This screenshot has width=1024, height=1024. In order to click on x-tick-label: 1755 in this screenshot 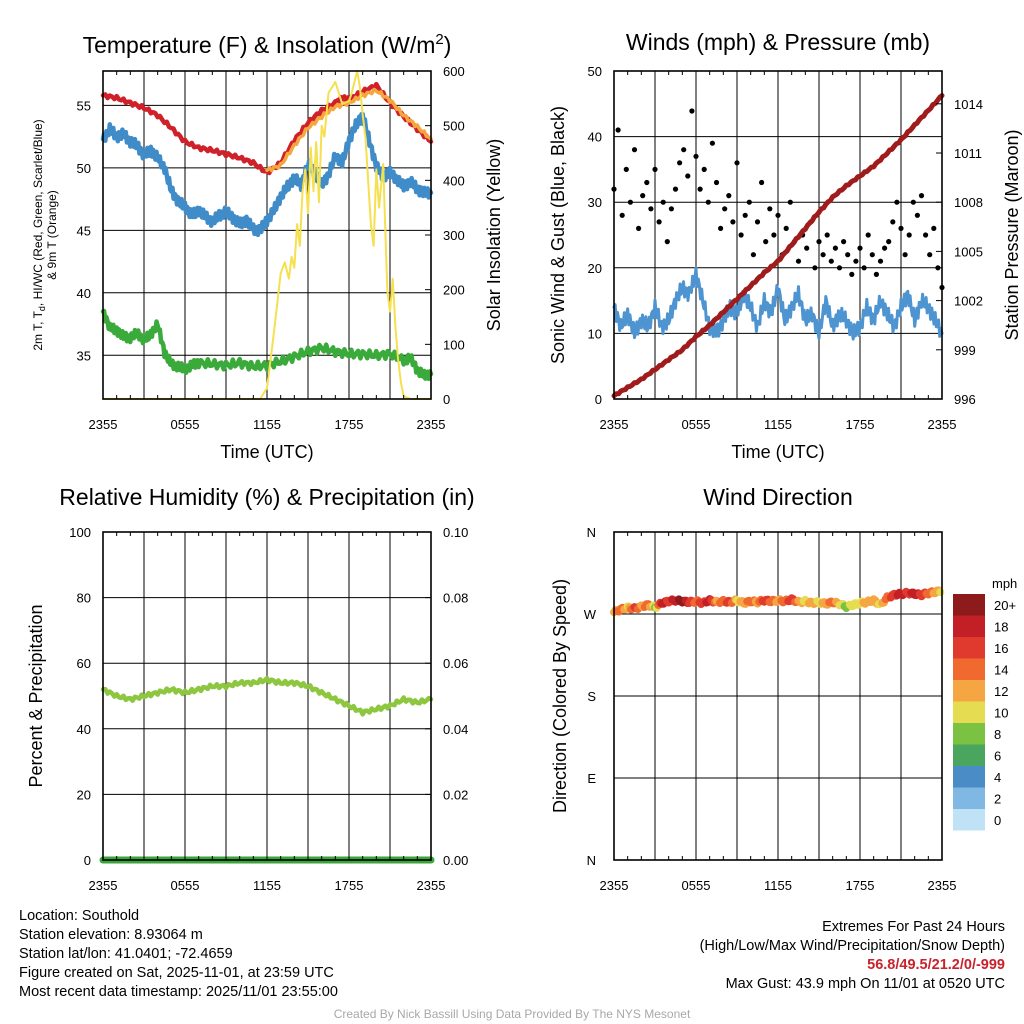, I will do `click(349, 885)`.